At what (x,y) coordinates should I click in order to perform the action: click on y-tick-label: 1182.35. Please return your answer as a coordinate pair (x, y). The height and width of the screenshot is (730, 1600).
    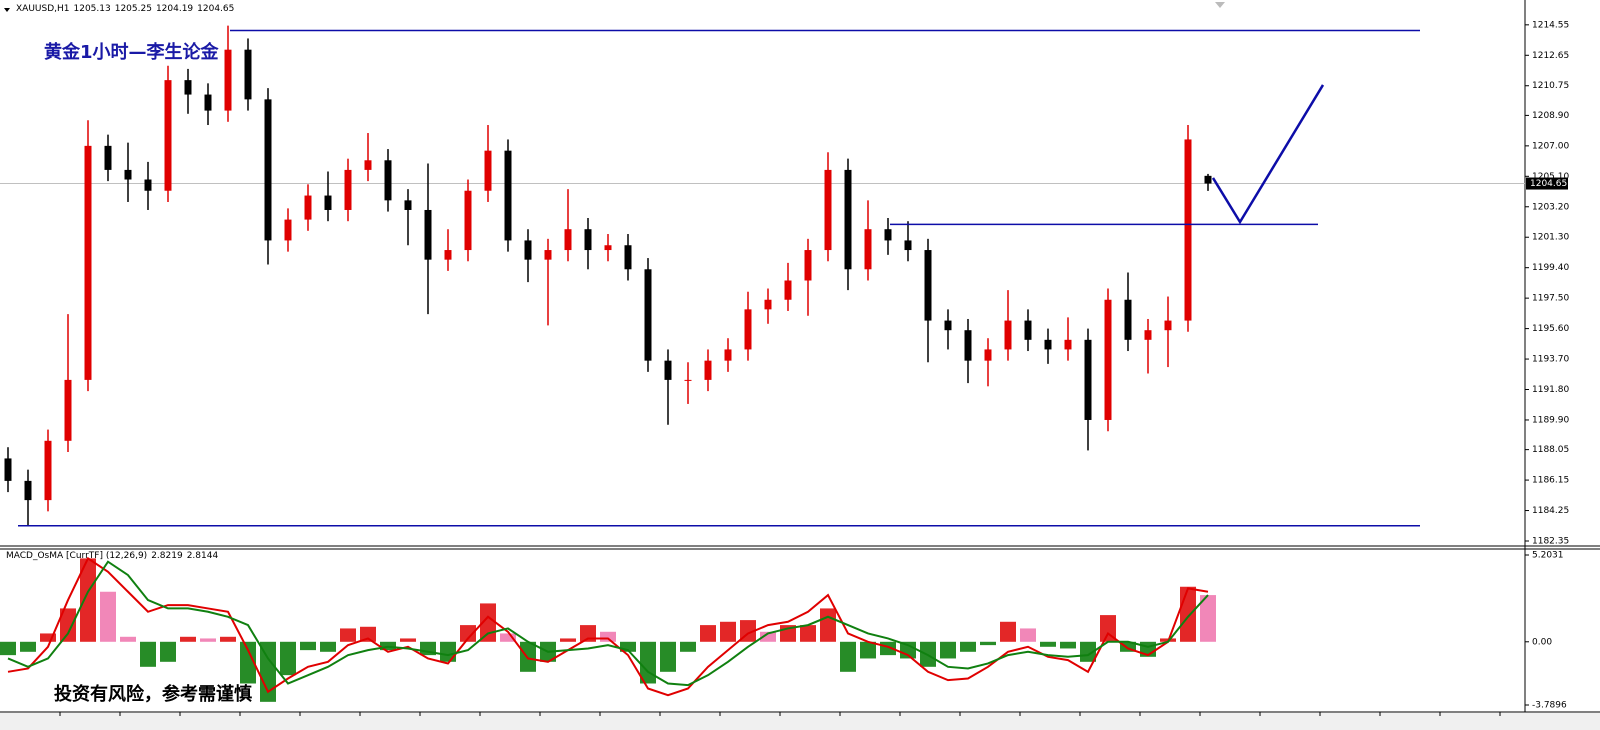
    Looking at the image, I should click on (1550, 541).